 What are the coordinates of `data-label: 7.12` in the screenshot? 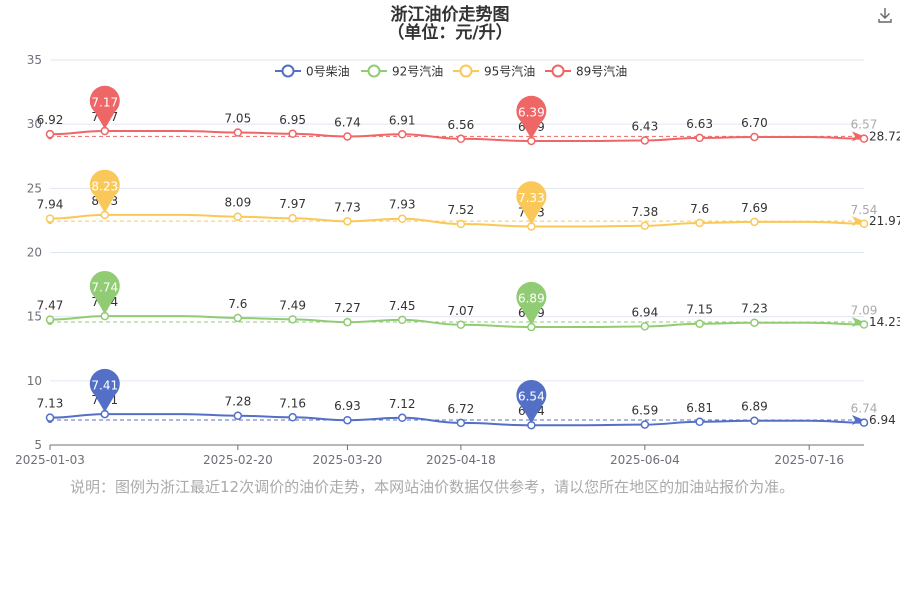 It's located at (402, 404).